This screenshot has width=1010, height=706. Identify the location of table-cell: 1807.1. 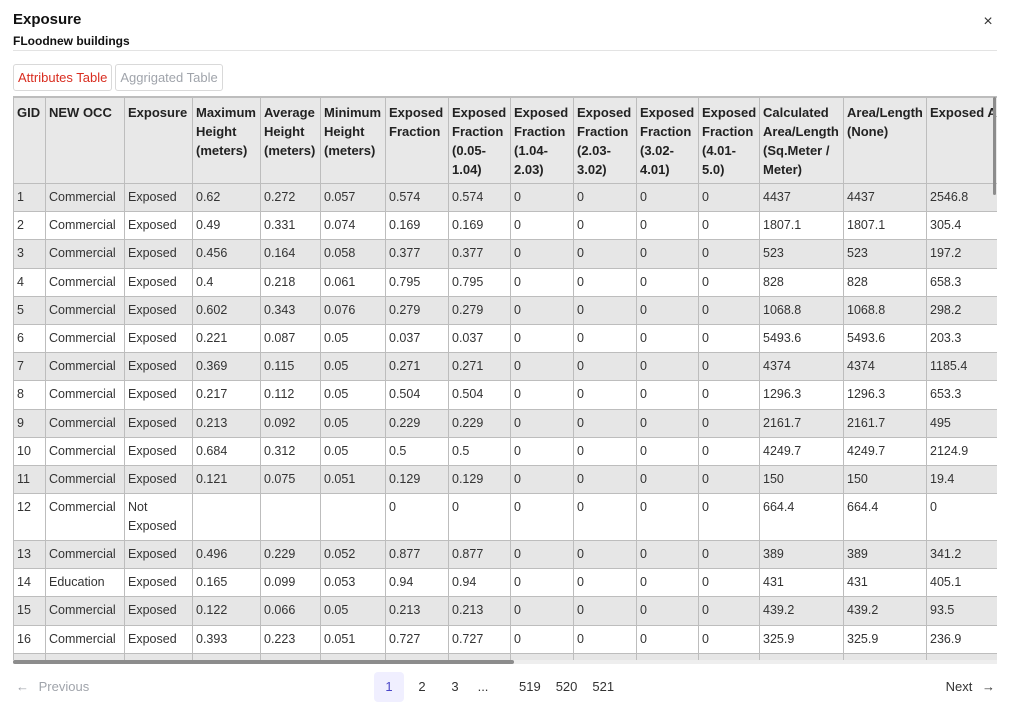
(885, 226).